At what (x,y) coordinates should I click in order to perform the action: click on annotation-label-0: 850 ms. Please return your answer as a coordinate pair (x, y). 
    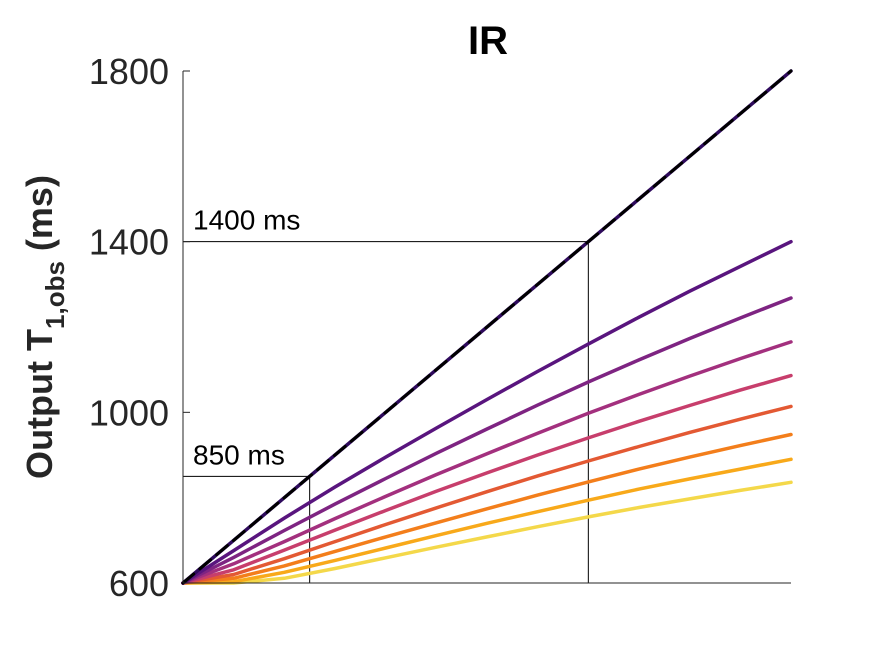
    Looking at the image, I should click on (239, 454).